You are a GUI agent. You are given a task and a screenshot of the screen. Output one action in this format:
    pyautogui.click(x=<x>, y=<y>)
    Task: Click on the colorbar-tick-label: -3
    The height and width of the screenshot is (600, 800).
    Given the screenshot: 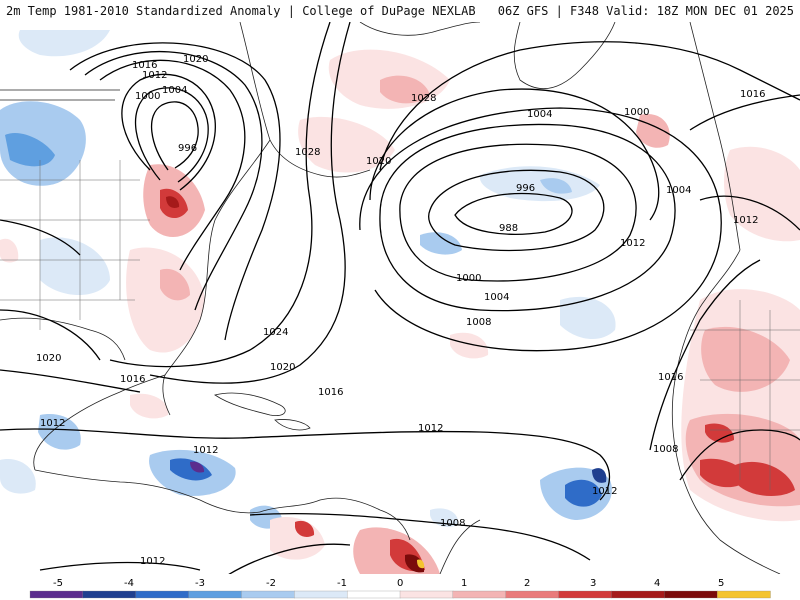 What is the action you would take?
    pyautogui.click(x=200, y=583)
    